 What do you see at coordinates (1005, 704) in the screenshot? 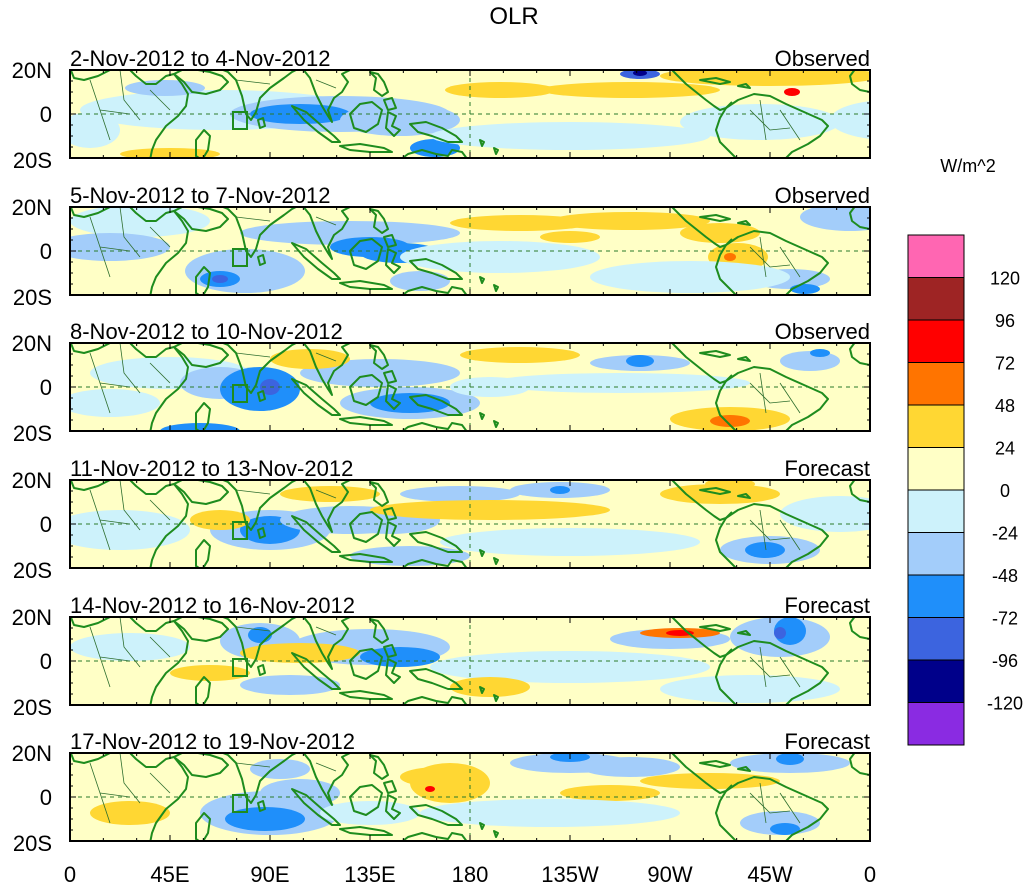
I see `colorbar-label: -120` at bounding box center [1005, 704].